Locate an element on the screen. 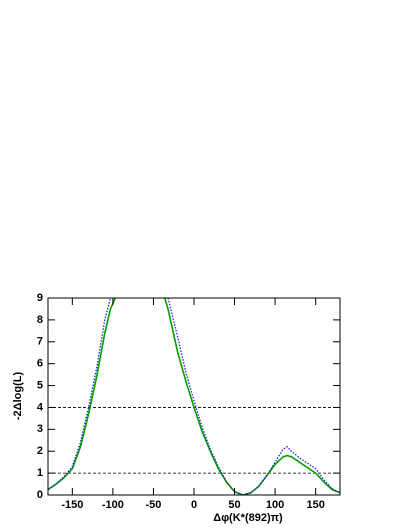 The height and width of the screenshot is (529, 409). x-tick-label: 150 is located at coordinates (315, 505).